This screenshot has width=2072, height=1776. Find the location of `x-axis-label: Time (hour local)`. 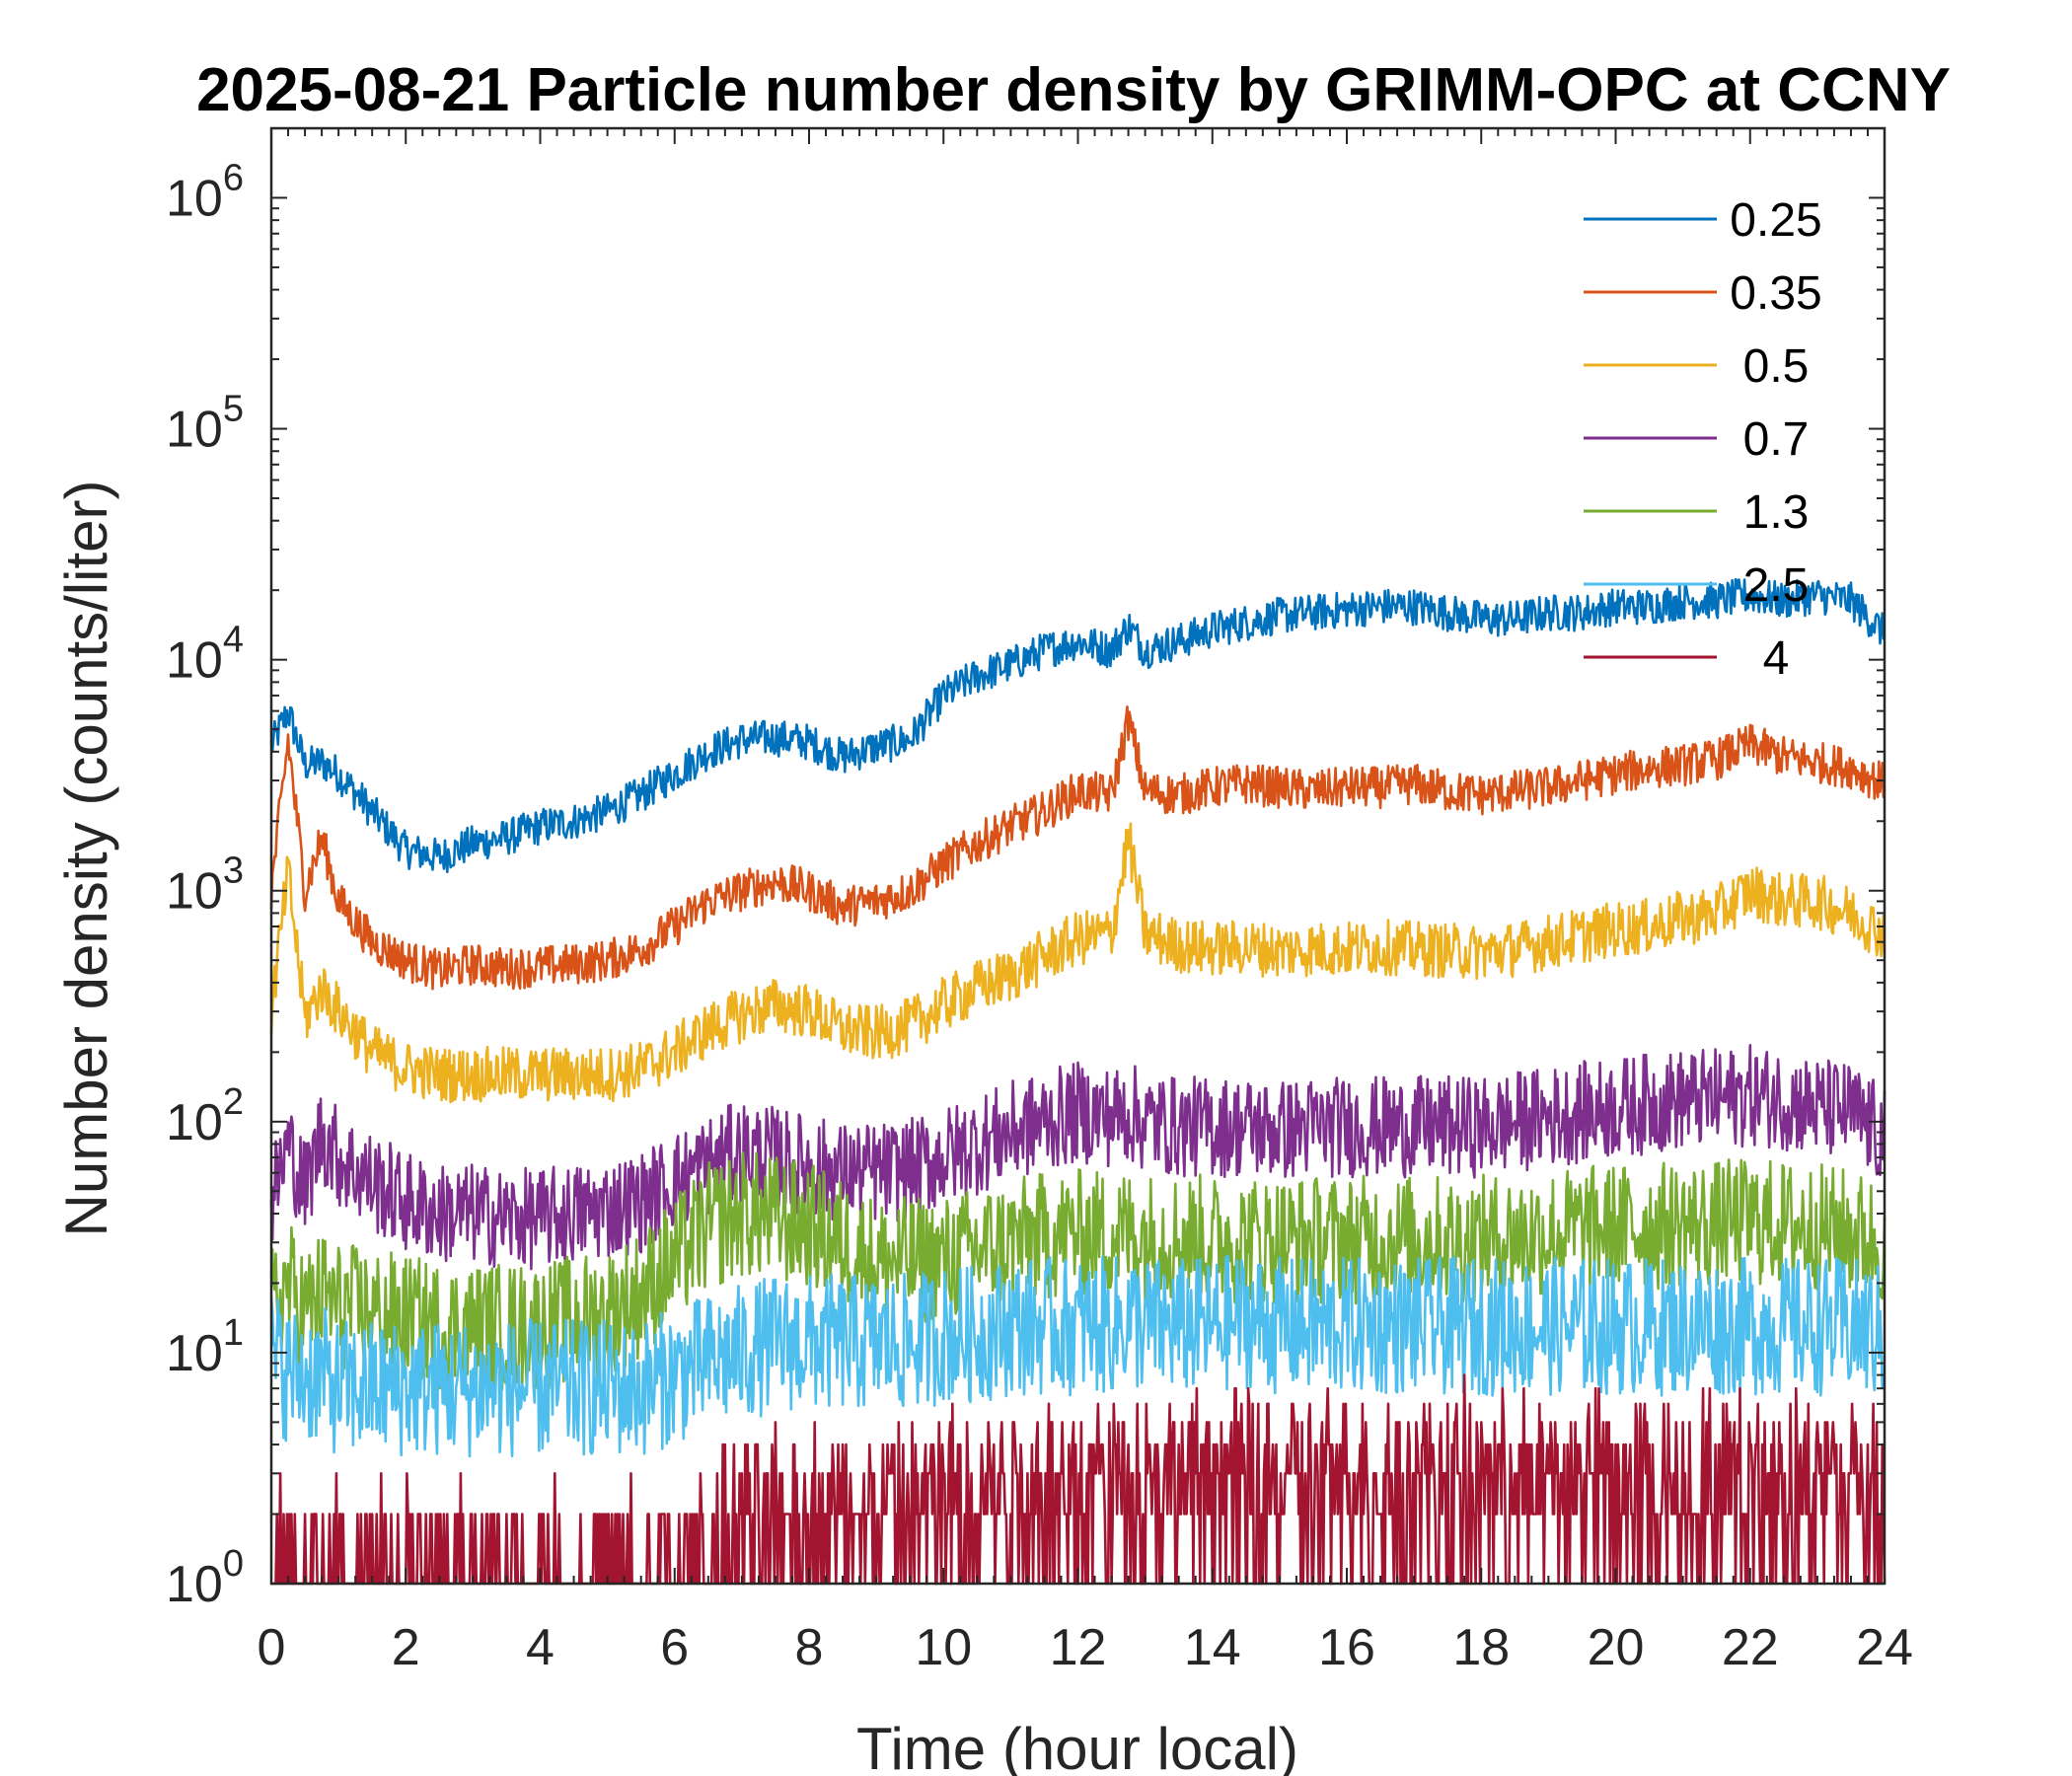

x-axis-label: Time (hour local) is located at coordinates (1077, 1746).